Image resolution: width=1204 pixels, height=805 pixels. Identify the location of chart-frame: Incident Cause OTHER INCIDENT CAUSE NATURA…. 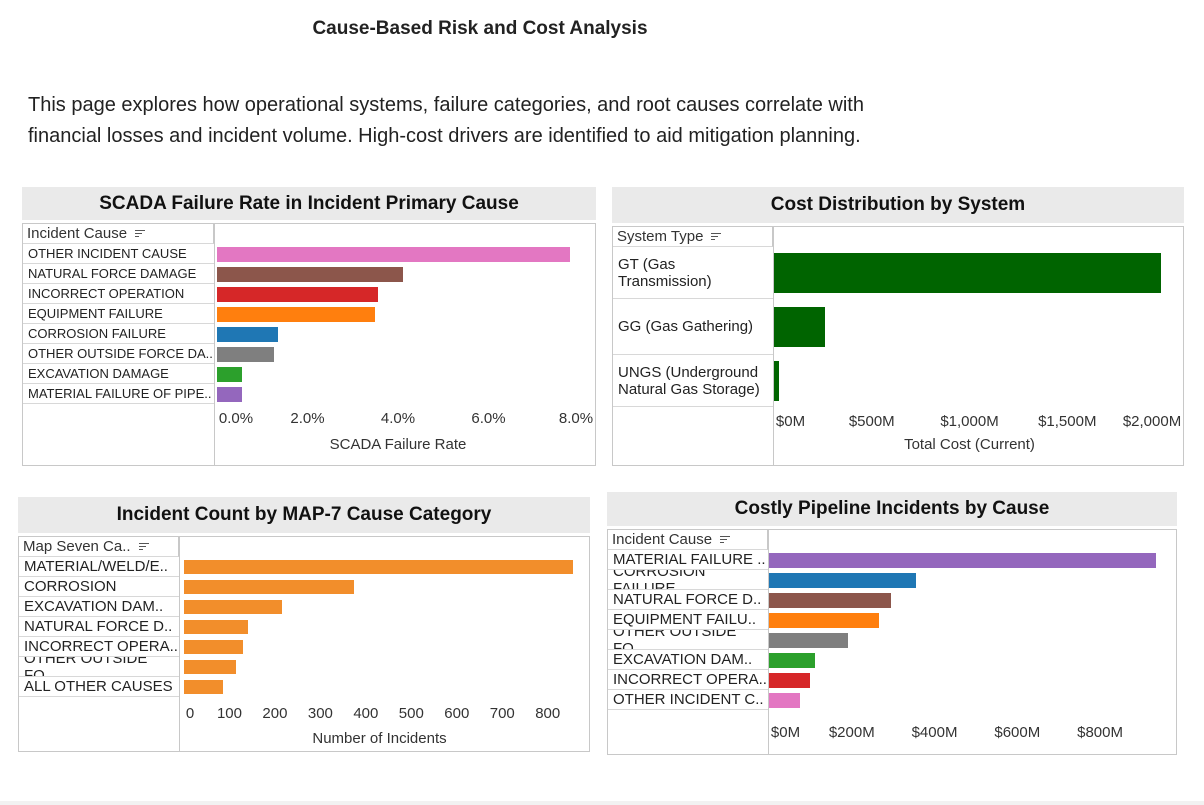
(309, 344).